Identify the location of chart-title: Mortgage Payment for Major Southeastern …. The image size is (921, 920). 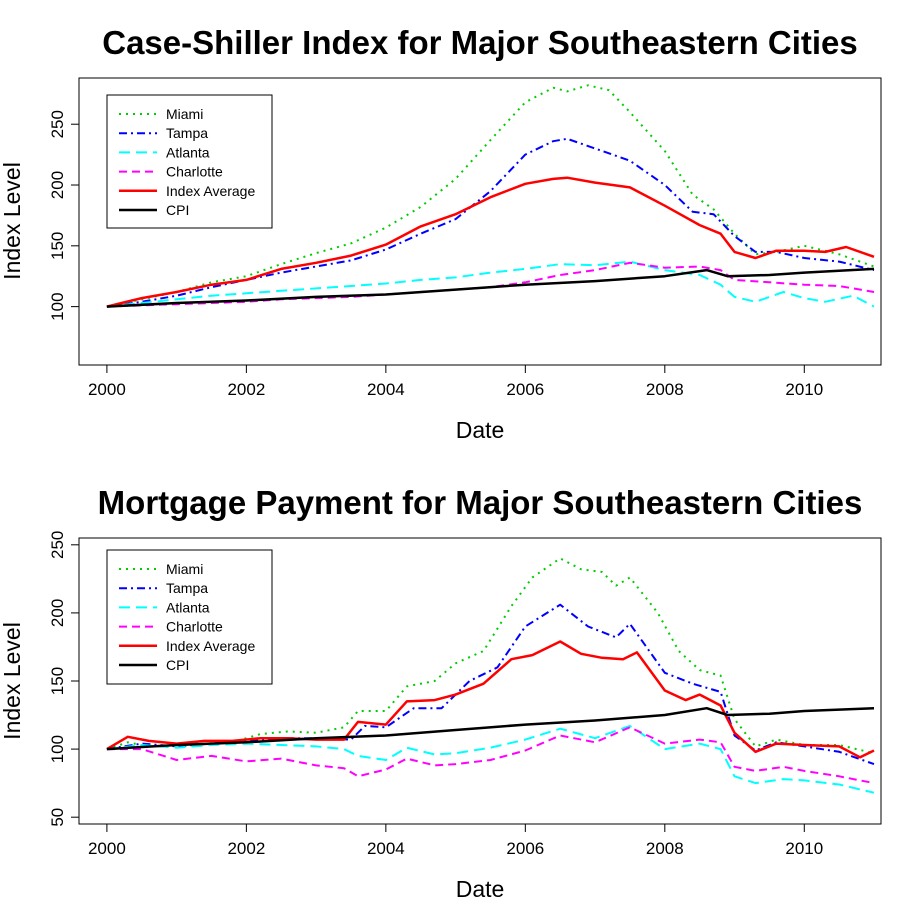
(480, 502).